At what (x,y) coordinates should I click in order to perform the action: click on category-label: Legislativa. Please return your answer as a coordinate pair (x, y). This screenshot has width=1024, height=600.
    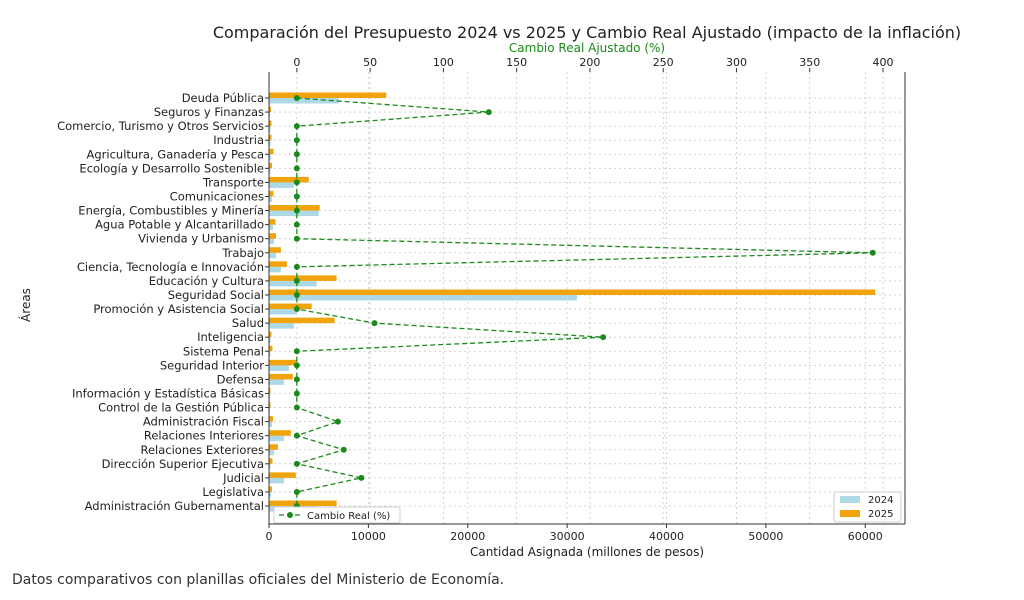
    Looking at the image, I should click on (233, 492).